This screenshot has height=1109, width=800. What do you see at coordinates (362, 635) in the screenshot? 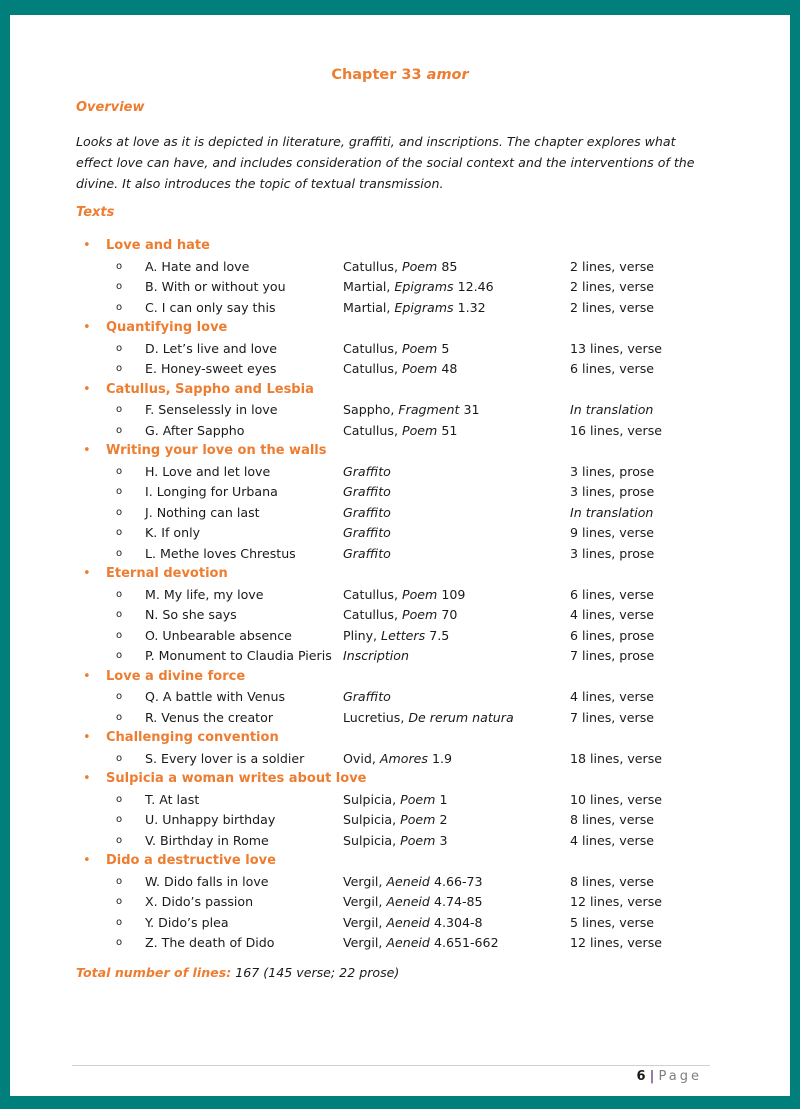
I see `source-author: Pliny,` at bounding box center [362, 635].